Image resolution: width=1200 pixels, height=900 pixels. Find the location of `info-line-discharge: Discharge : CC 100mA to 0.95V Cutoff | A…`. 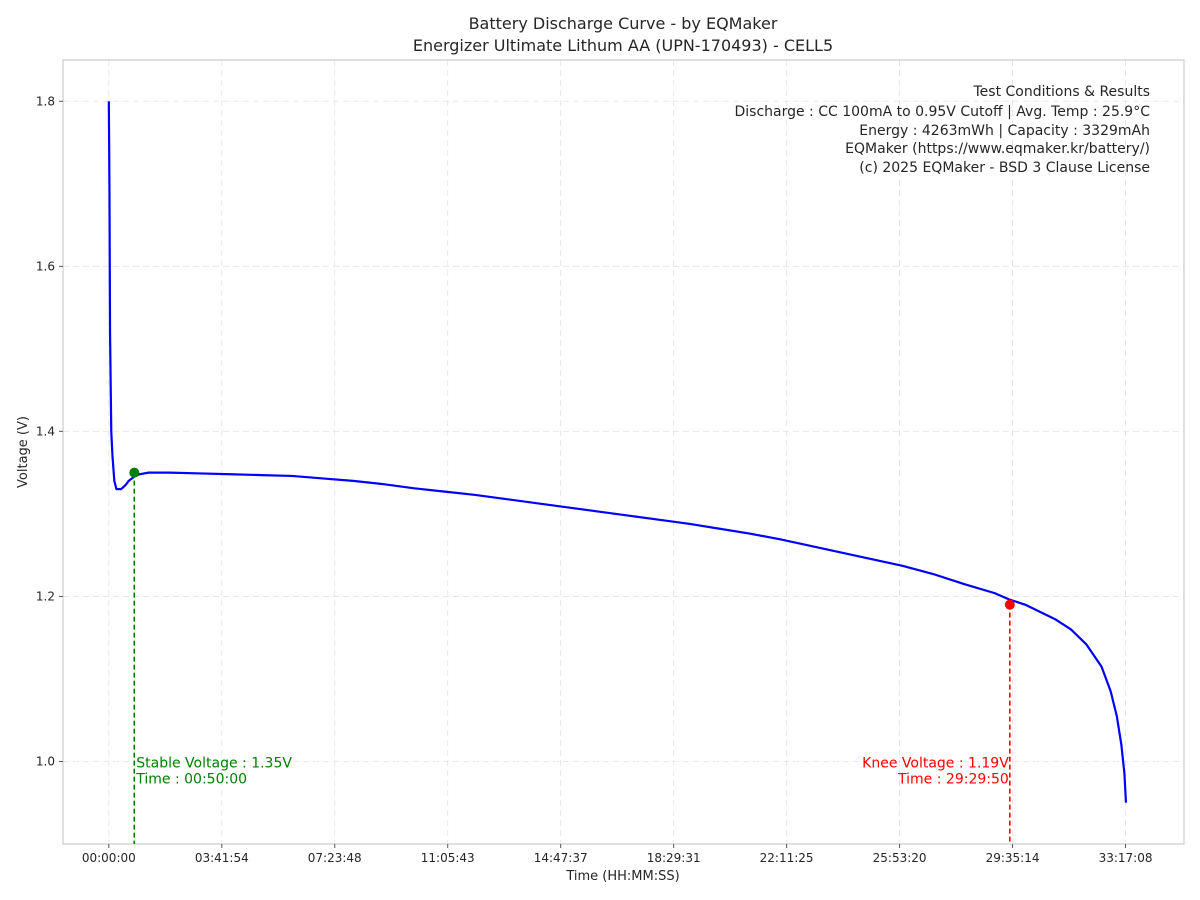

info-line-discharge: Discharge : CC 100mA to 0.95V Cutoff | A… is located at coordinates (942, 112).